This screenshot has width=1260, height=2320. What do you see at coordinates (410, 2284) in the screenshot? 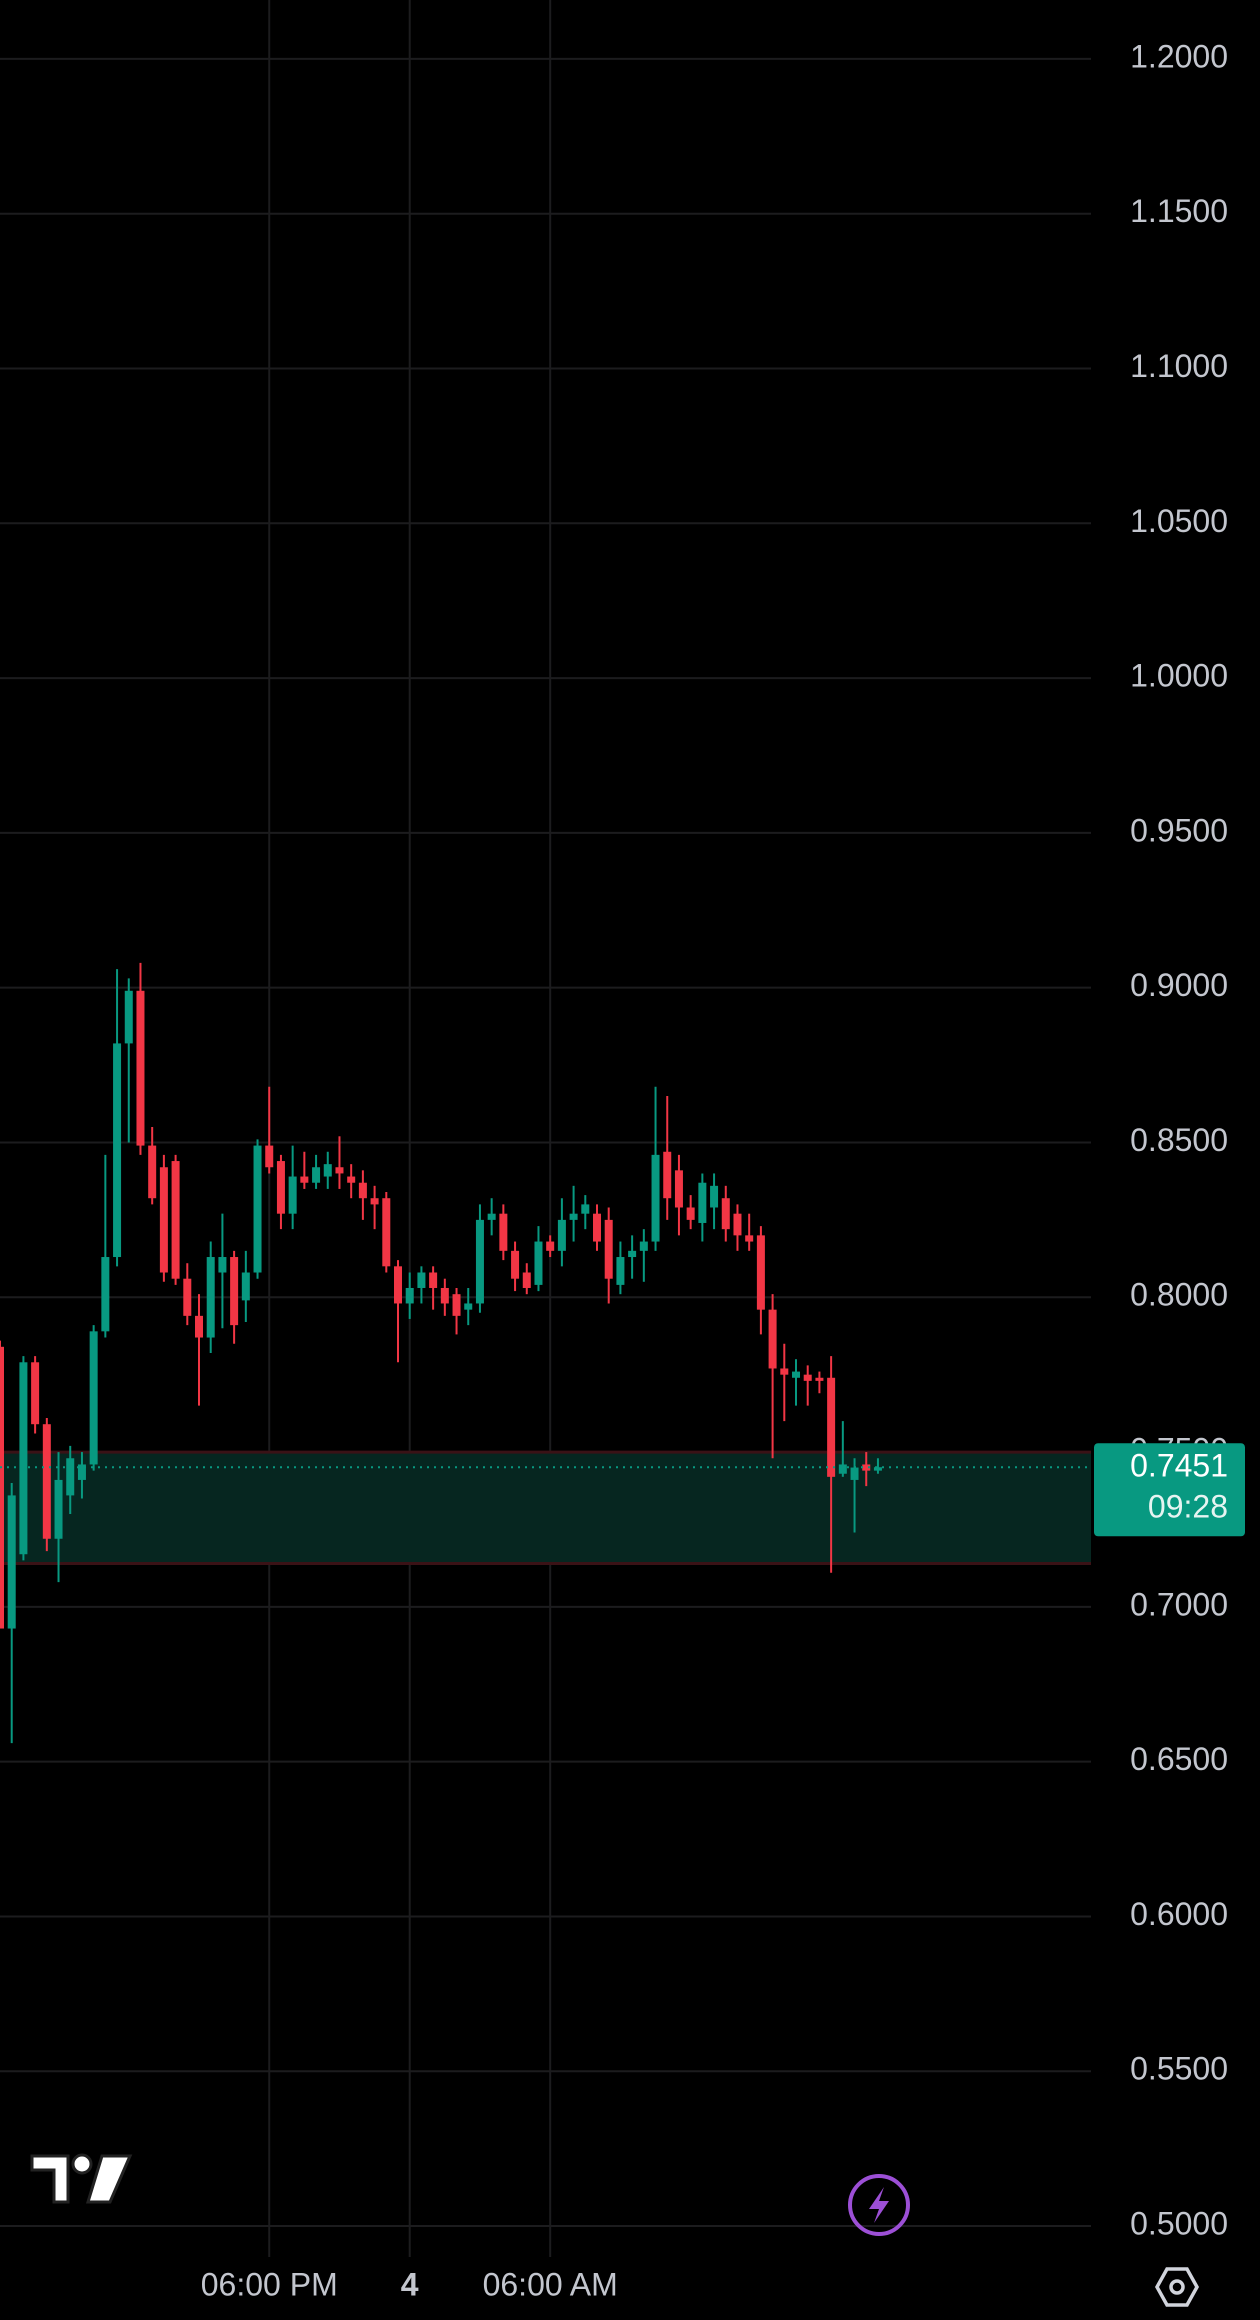
I see `x-tick-label: 4` at bounding box center [410, 2284].